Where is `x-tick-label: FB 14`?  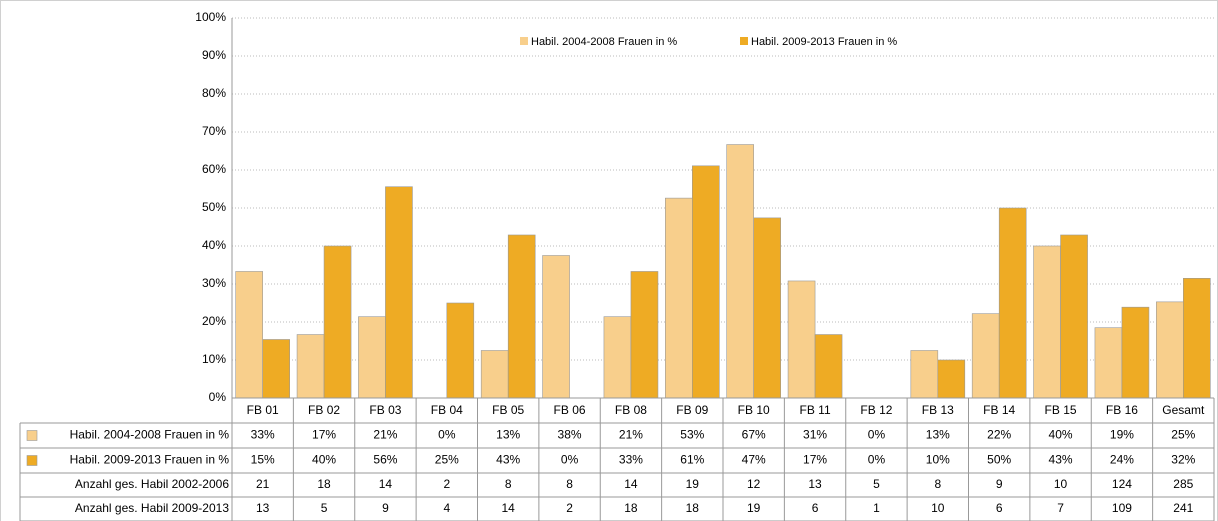 x-tick-label: FB 14 is located at coordinates (999, 410).